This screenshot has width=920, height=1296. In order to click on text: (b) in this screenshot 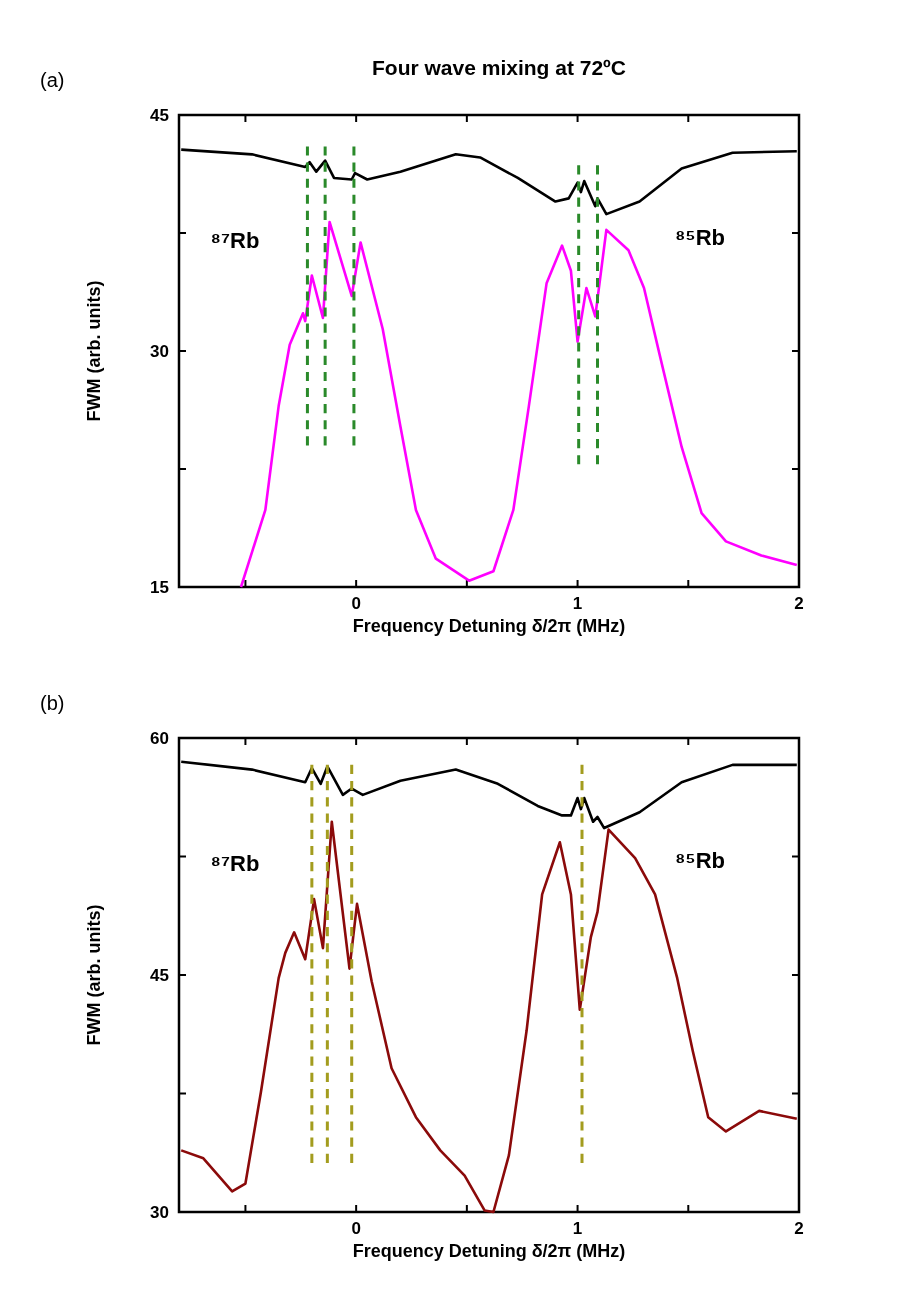, I will do `click(52, 703)`.